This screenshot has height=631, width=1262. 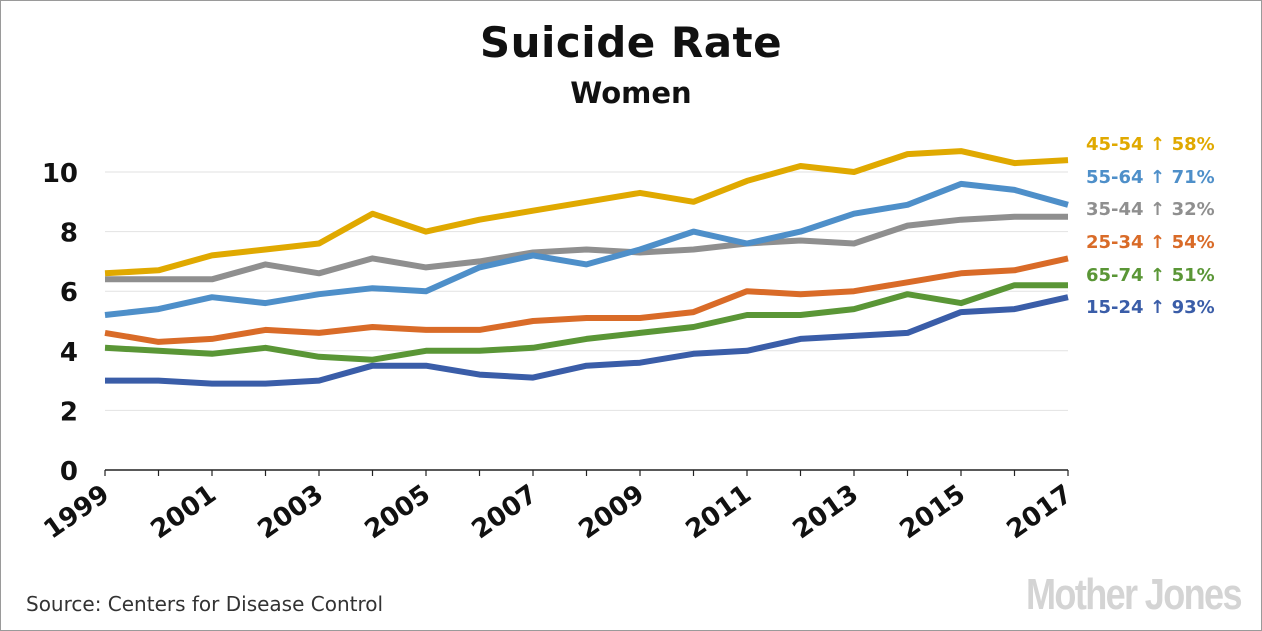 I want to click on y-tick-label: 10, so click(x=60, y=174).